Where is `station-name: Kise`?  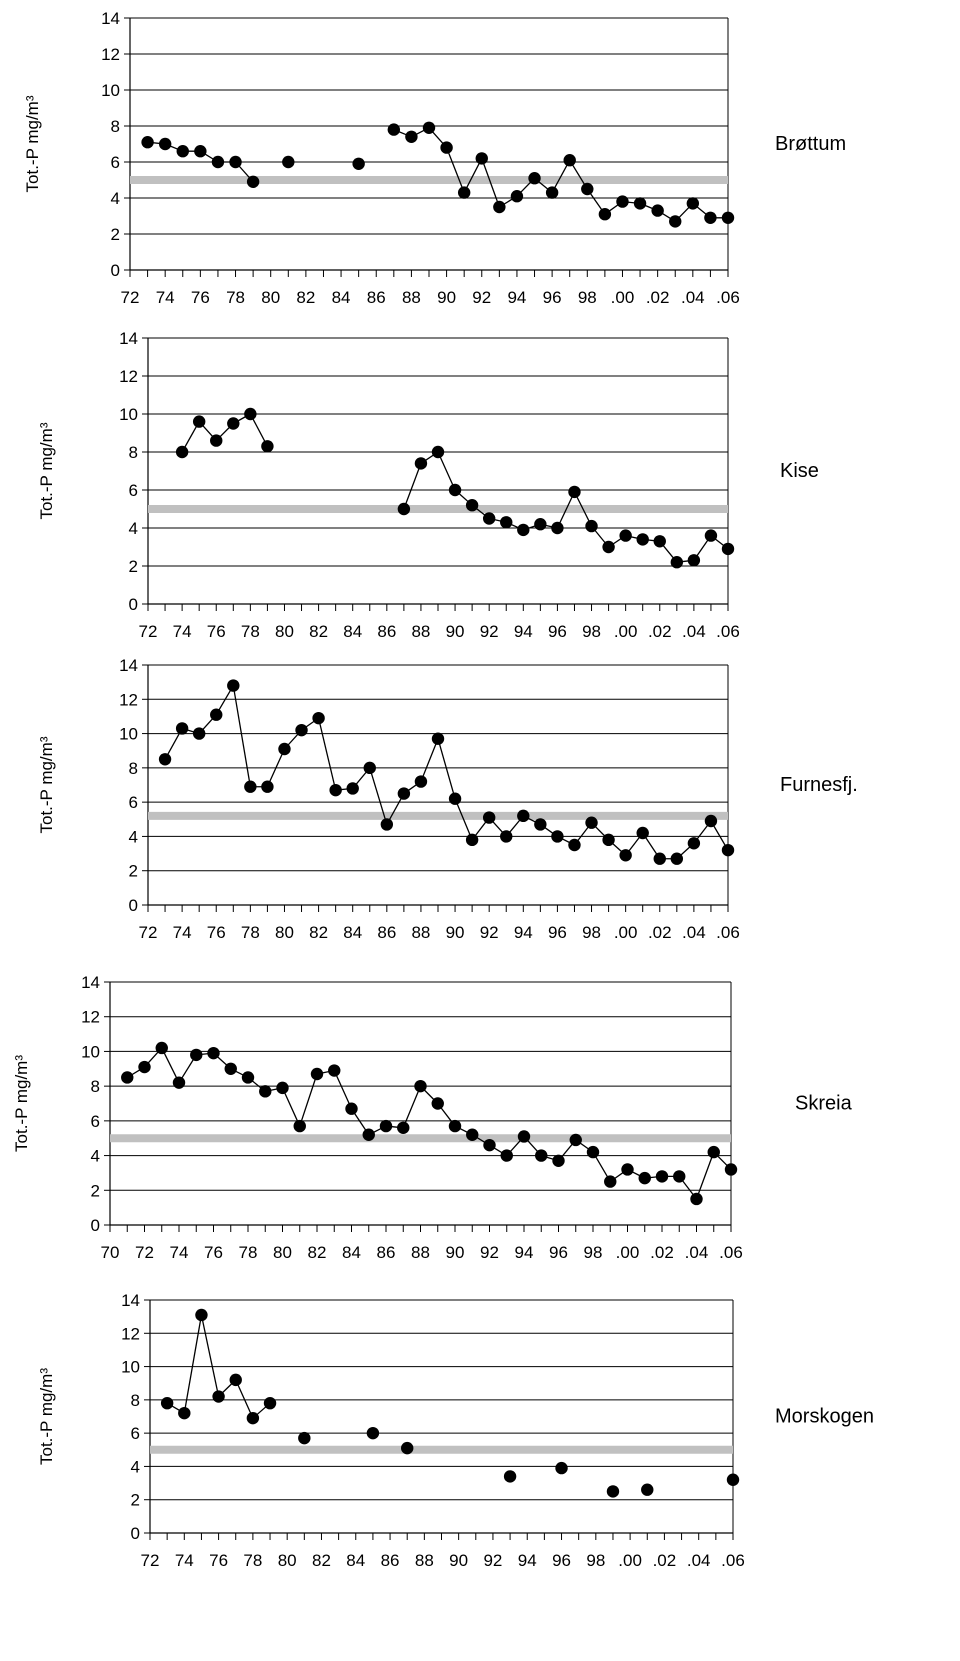 station-name: Kise is located at coordinates (799, 471).